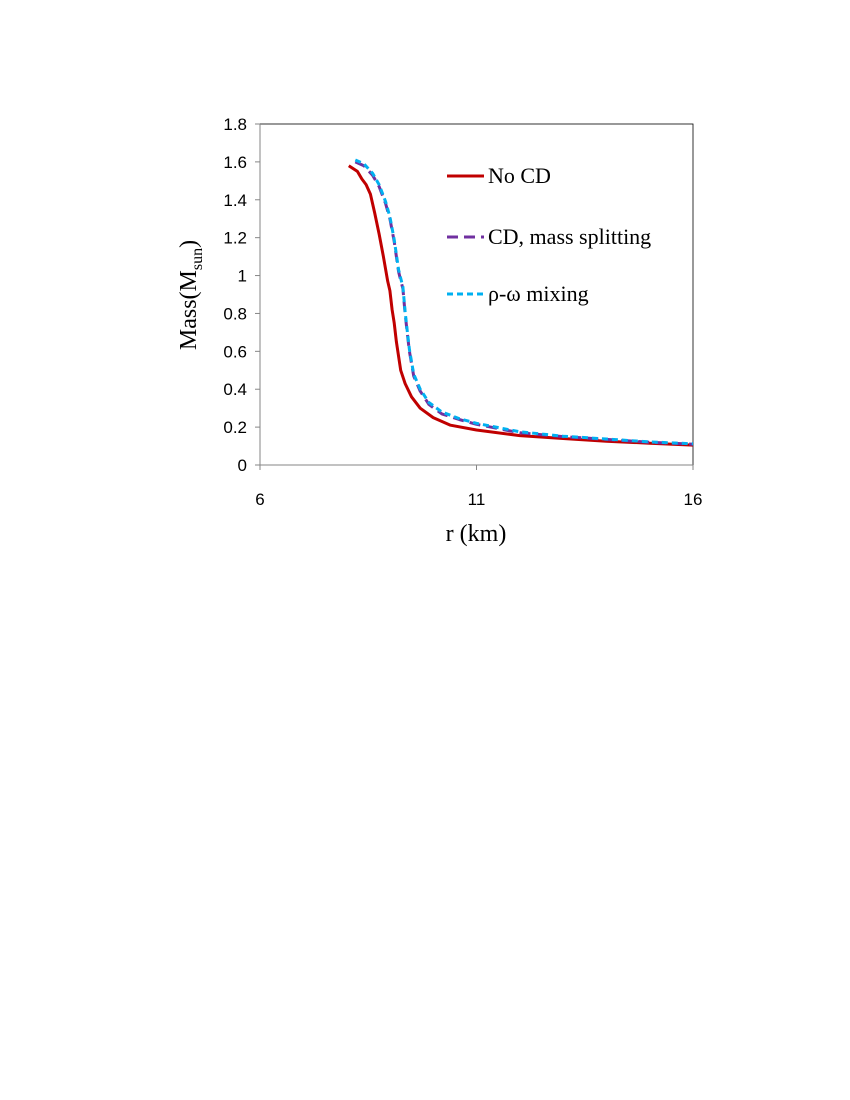 This screenshot has height=1100, width=850. What do you see at coordinates (235, 200) in the screenshot?
I see `y-tick-label: 1.4` at bounding box center [235, 200].